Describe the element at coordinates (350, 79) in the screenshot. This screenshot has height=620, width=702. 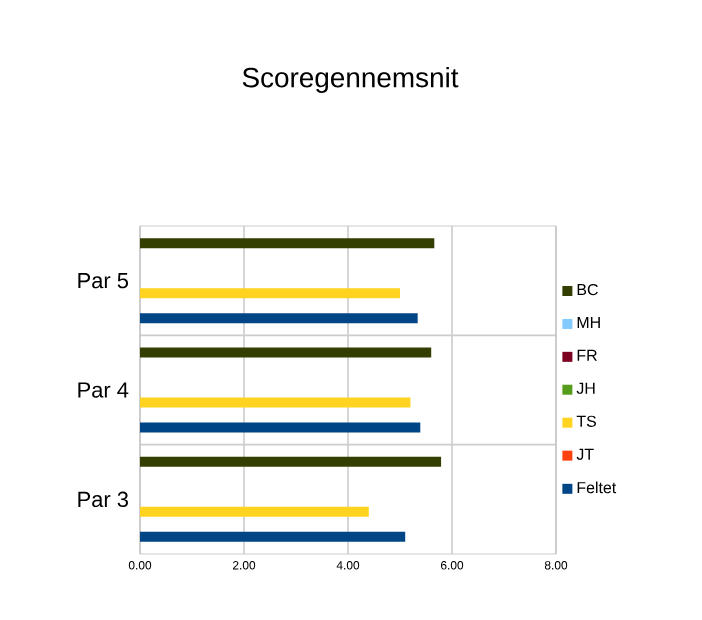
I see `chart-title: Scoregennemsnit` at that location.